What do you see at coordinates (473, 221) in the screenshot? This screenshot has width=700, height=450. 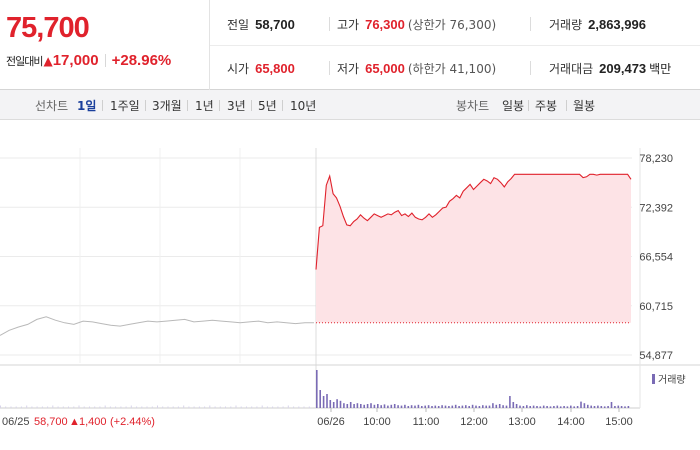 I see `today-price-line` at bounding box center [473, 221].